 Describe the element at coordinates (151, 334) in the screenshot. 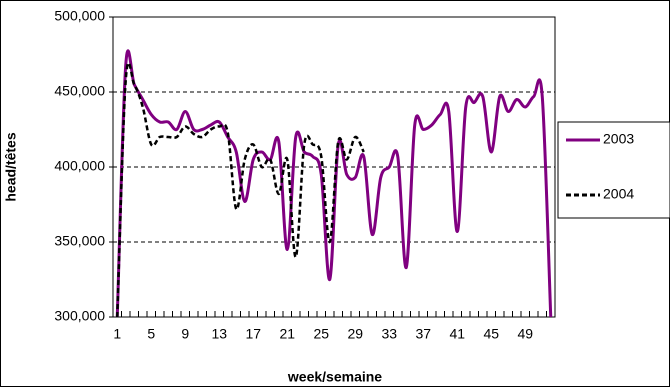

I see `x-tick-label: 5` at that location.